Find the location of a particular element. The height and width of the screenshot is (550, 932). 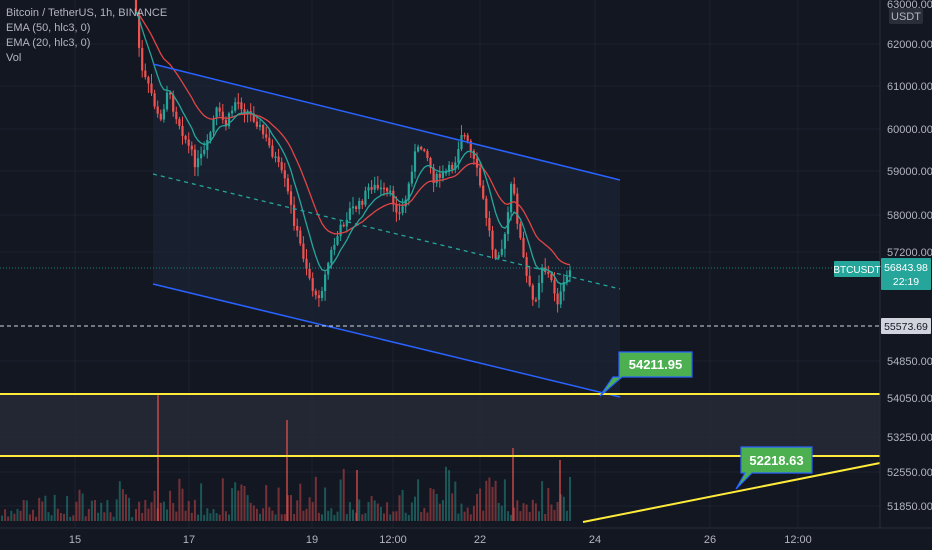

callout-upper-text: 54211.95 is located at coordinates (656, 364).